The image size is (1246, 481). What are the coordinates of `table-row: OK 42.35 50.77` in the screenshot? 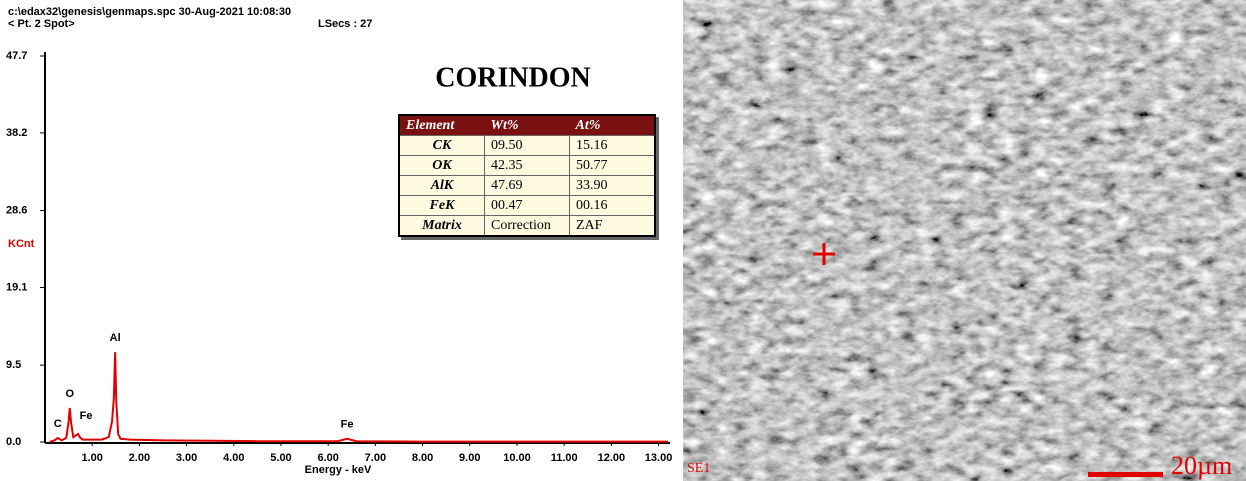 It's located at (527, 165).